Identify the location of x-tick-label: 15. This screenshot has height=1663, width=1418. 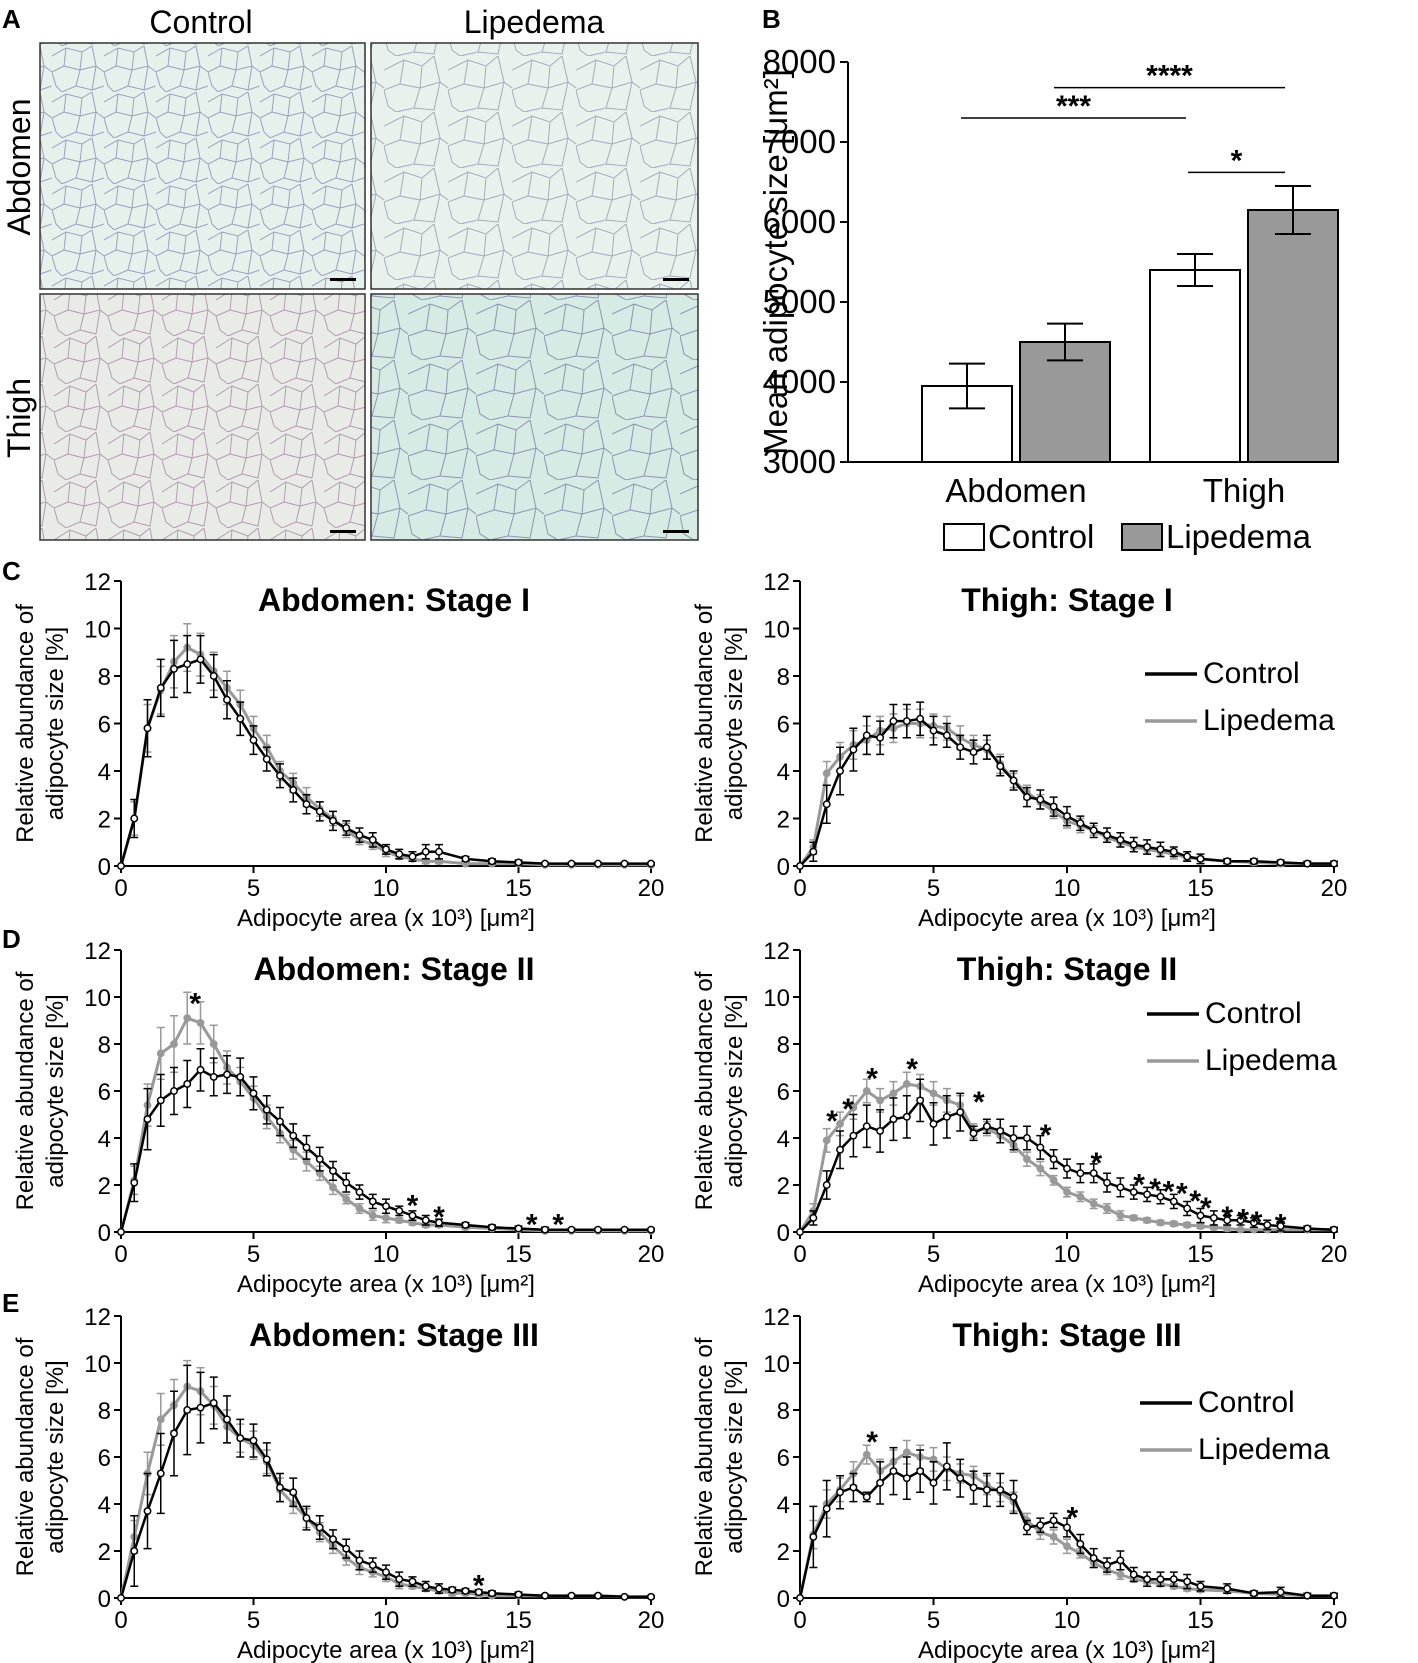
(518, 1254).